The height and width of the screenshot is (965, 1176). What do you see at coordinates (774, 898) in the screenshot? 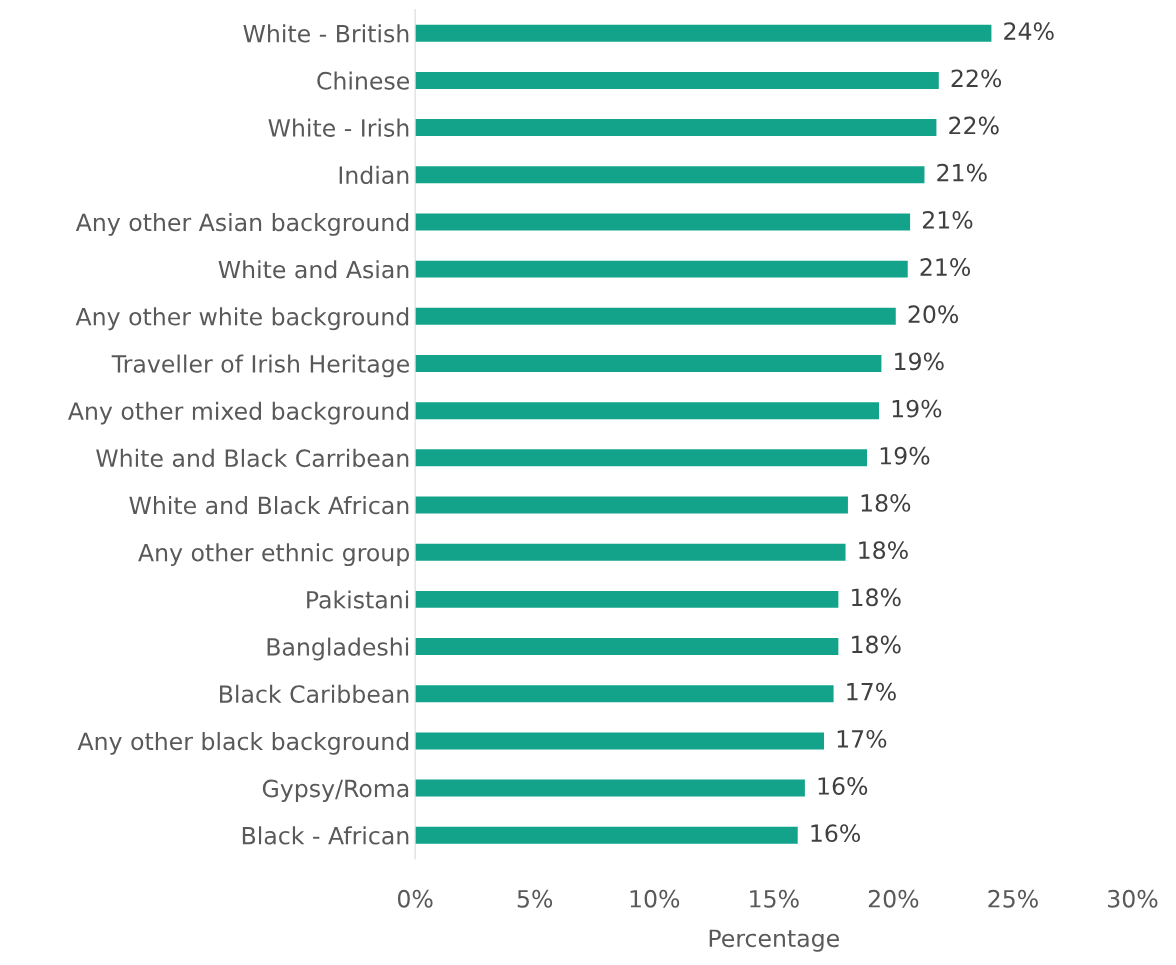
I see `x-tick-label: 15%` at bounding box center [774, 898].